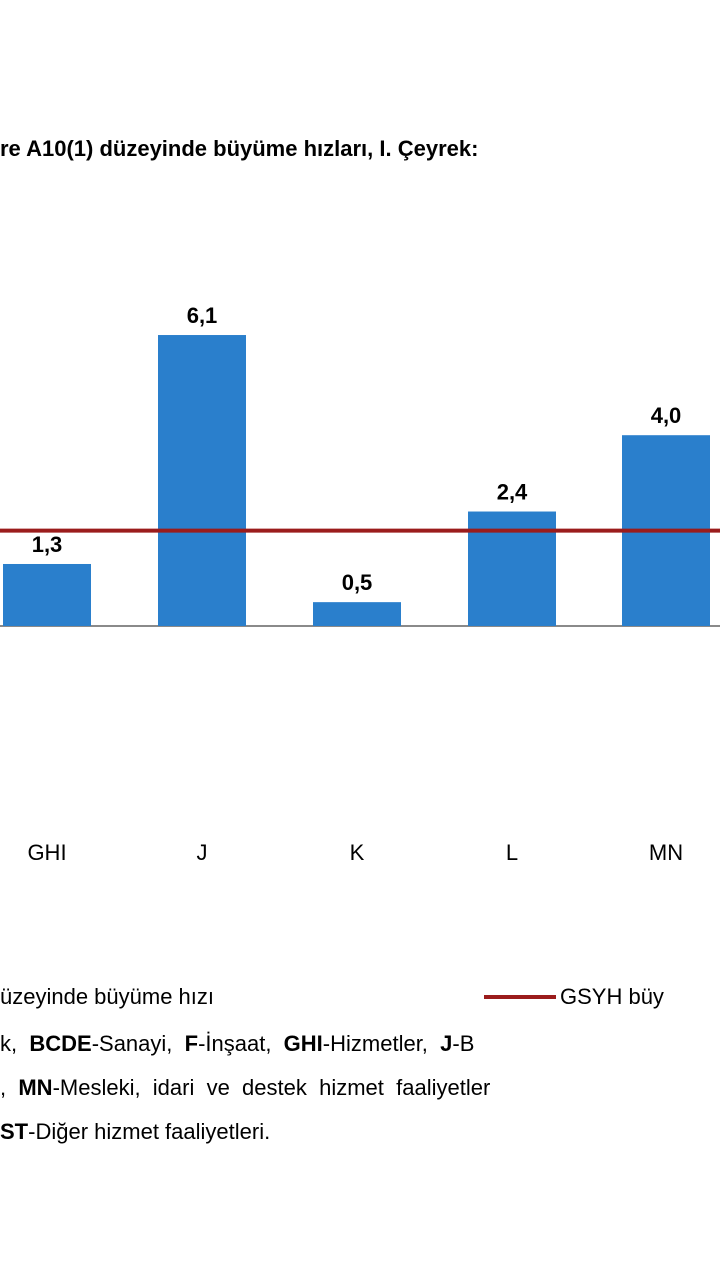 This screenshot has width=720, height=1280. I want to click on value-label-ghi: 1,3, so click(47, 544).